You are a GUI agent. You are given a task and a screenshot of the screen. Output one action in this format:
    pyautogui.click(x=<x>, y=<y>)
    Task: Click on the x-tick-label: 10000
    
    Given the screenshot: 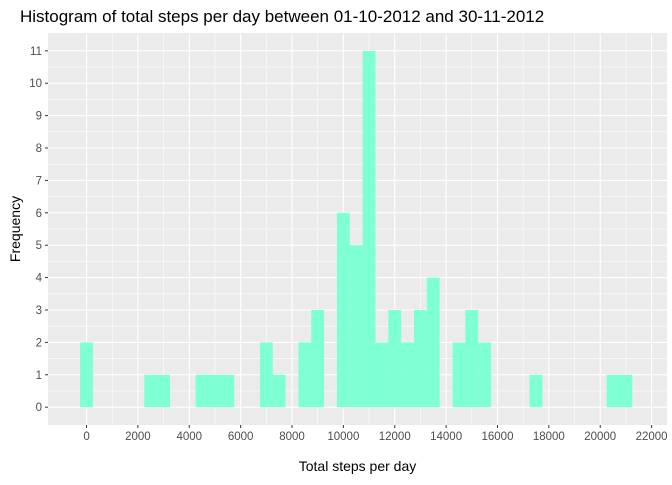 What is the action you would take?
    pyautogui.click(x=343, y=437)
    